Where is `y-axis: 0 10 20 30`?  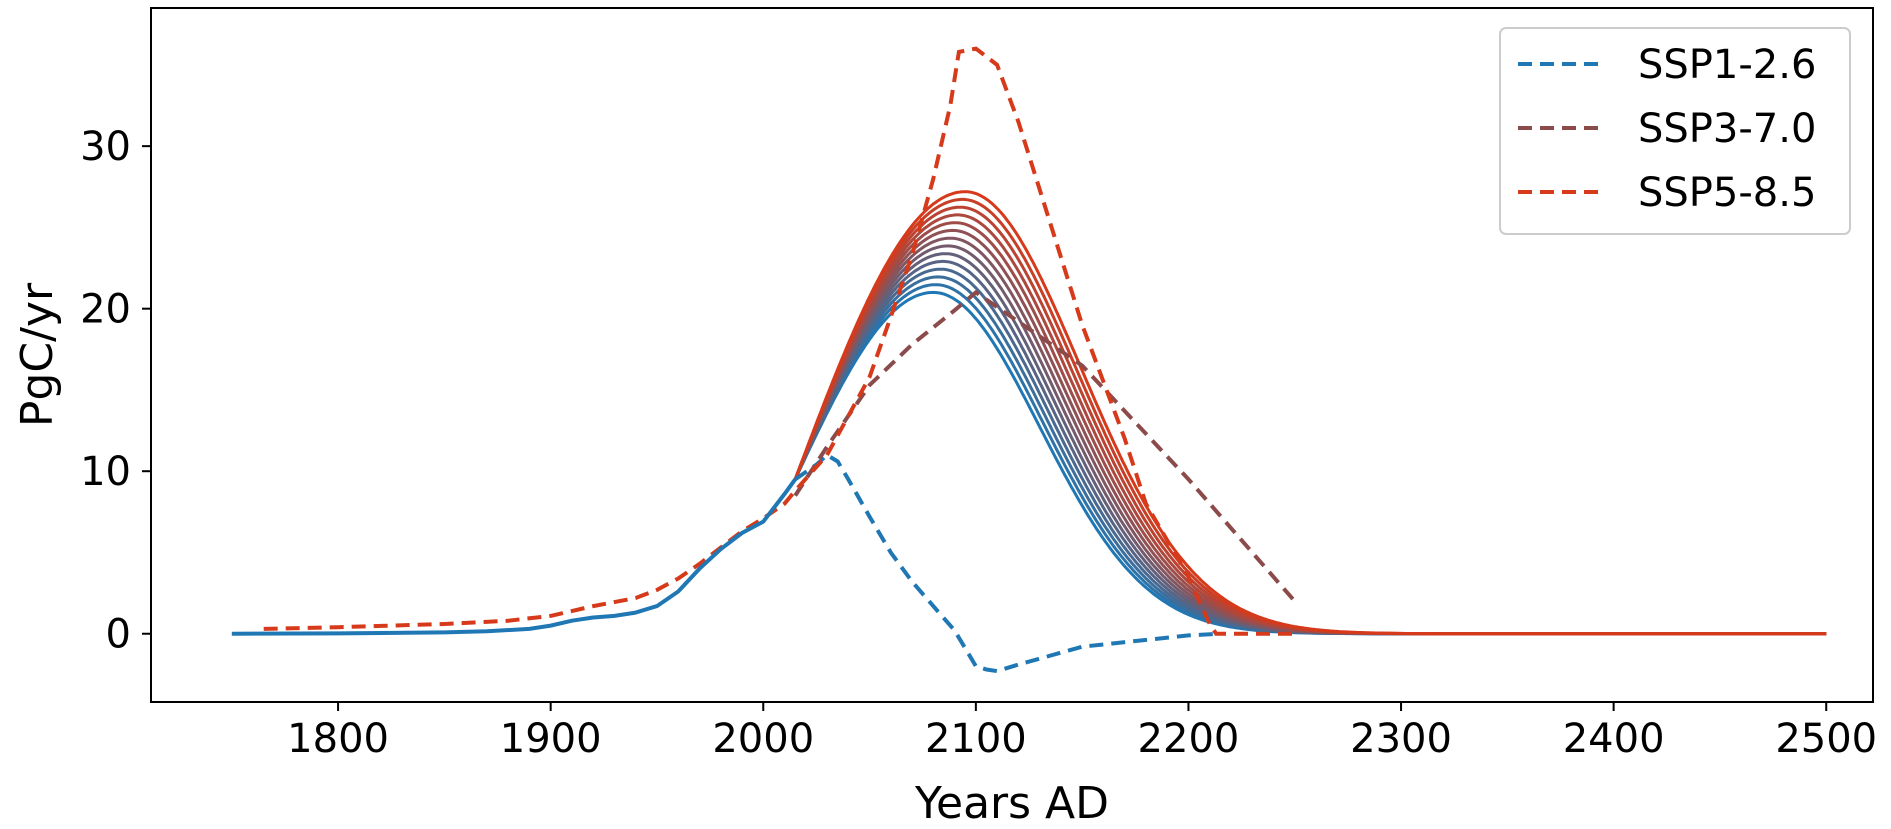 y-axis: 0 10 20 30 is located at coordinates (115, 391).